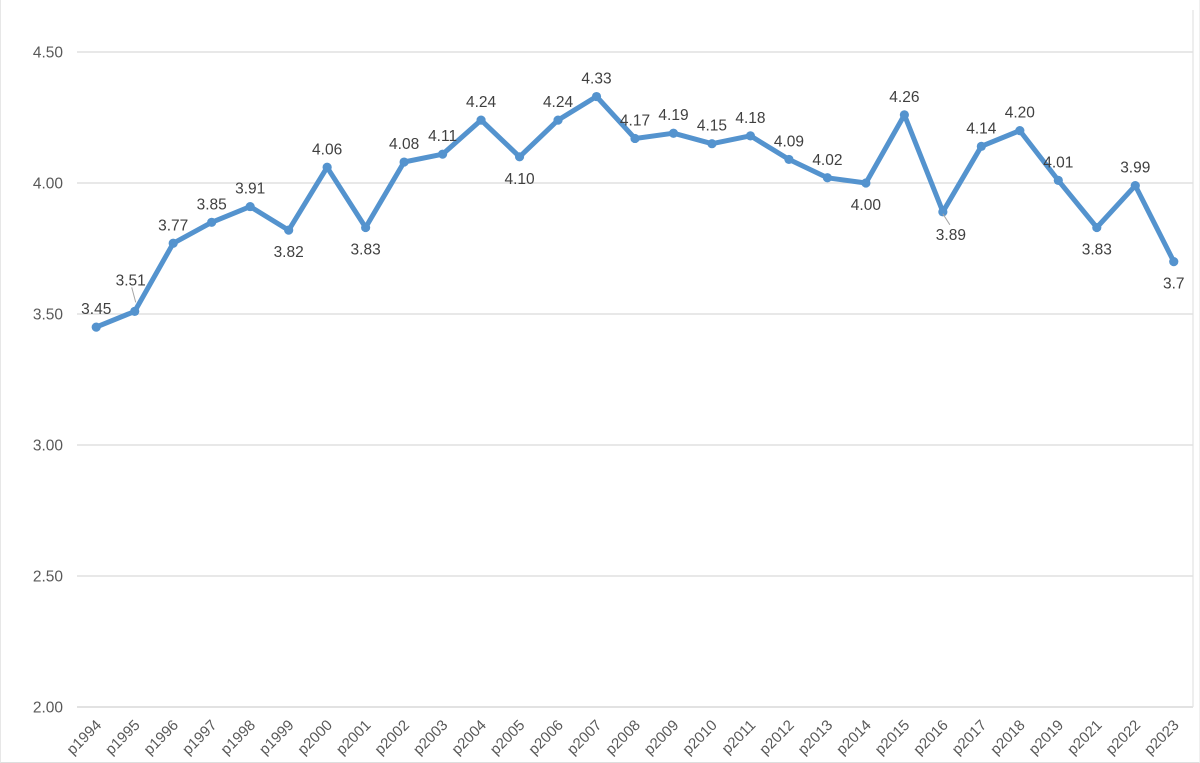  What do you see at coordinates (893, 738) in the screenshot?
I see `x-axis-tick-label: p2015` at bounding box center [893, 738].